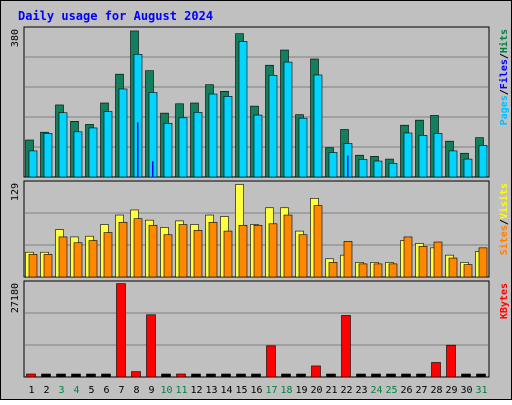 The height and width of the screenshot is (405, 512). What do you see at coordinates (121, 390) in the screenshot?
I see `x-tick-label: 7` at bounding box center [121, 390].